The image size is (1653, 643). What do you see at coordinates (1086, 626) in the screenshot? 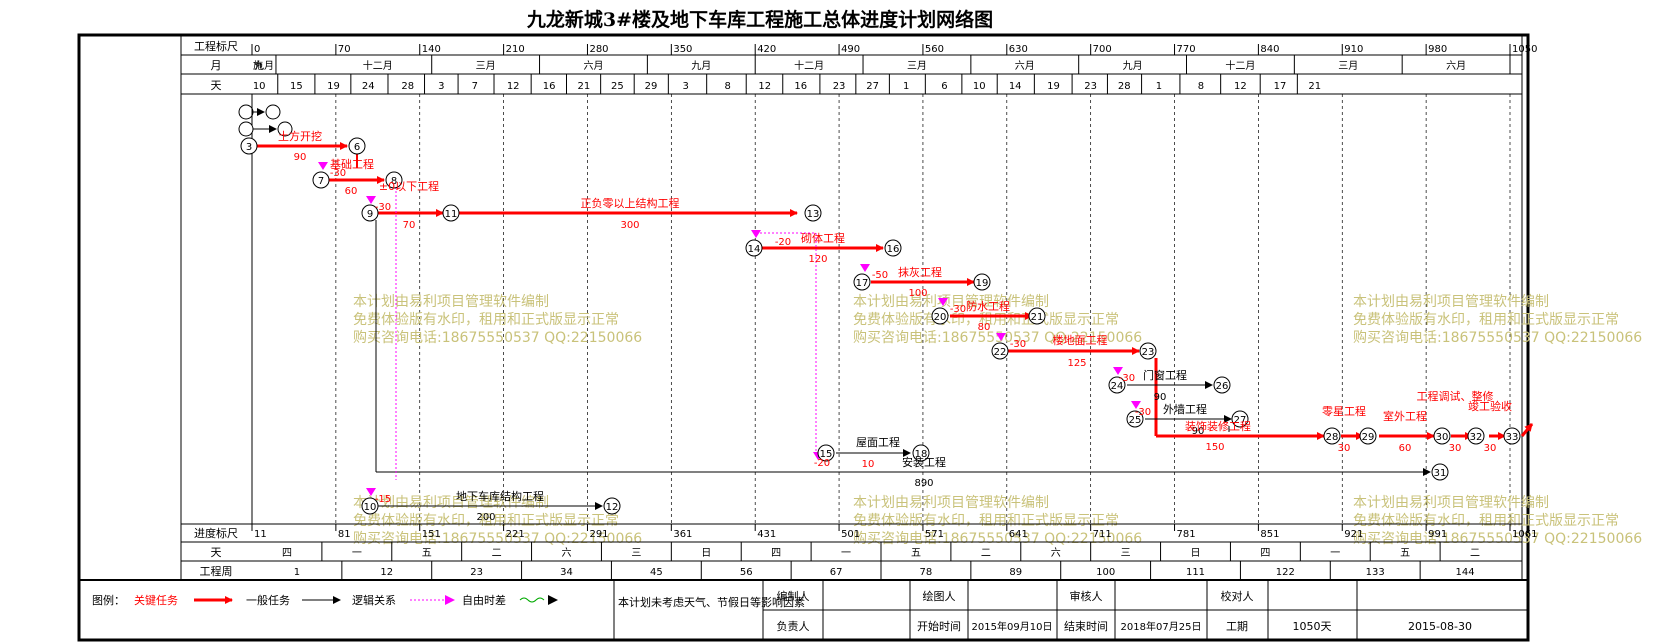
I see `end-label: 结束时间` at bounding box center [1086, 626].